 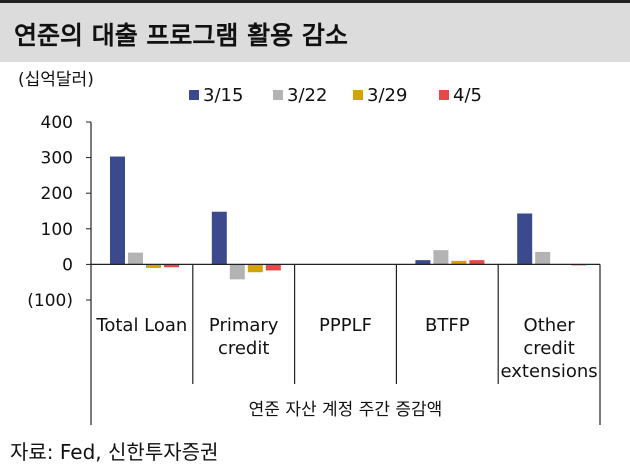 What do you see at coordinates (223, 95) in the screenshot?
I see `legend-label: 3/15` at bounding box center [223, 95].